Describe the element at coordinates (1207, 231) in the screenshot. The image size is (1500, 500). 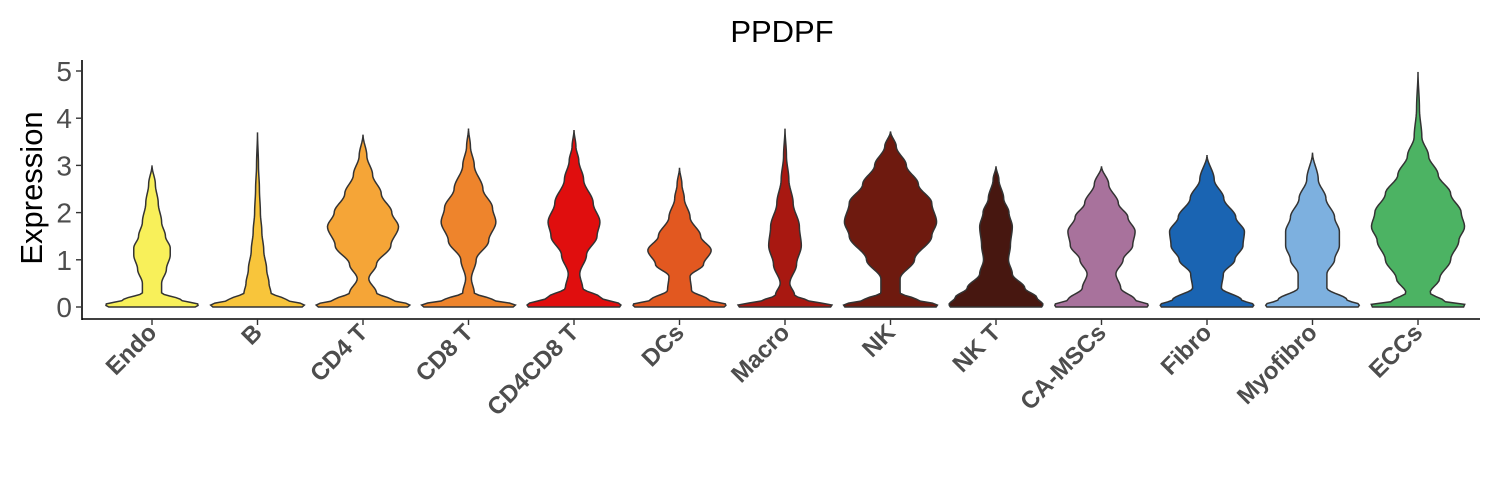
I see `violin-fibro` at that location.